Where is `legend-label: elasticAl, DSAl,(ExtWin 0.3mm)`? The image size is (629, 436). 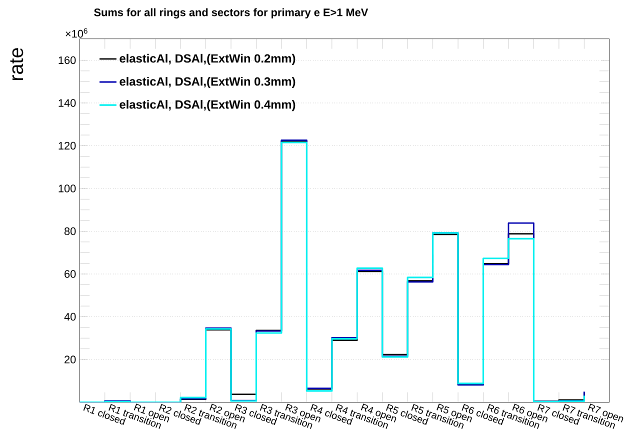 legend-label: elasticAl, DSAl,(ExtWin 0.3mm) is located at coordinates (208, 82).